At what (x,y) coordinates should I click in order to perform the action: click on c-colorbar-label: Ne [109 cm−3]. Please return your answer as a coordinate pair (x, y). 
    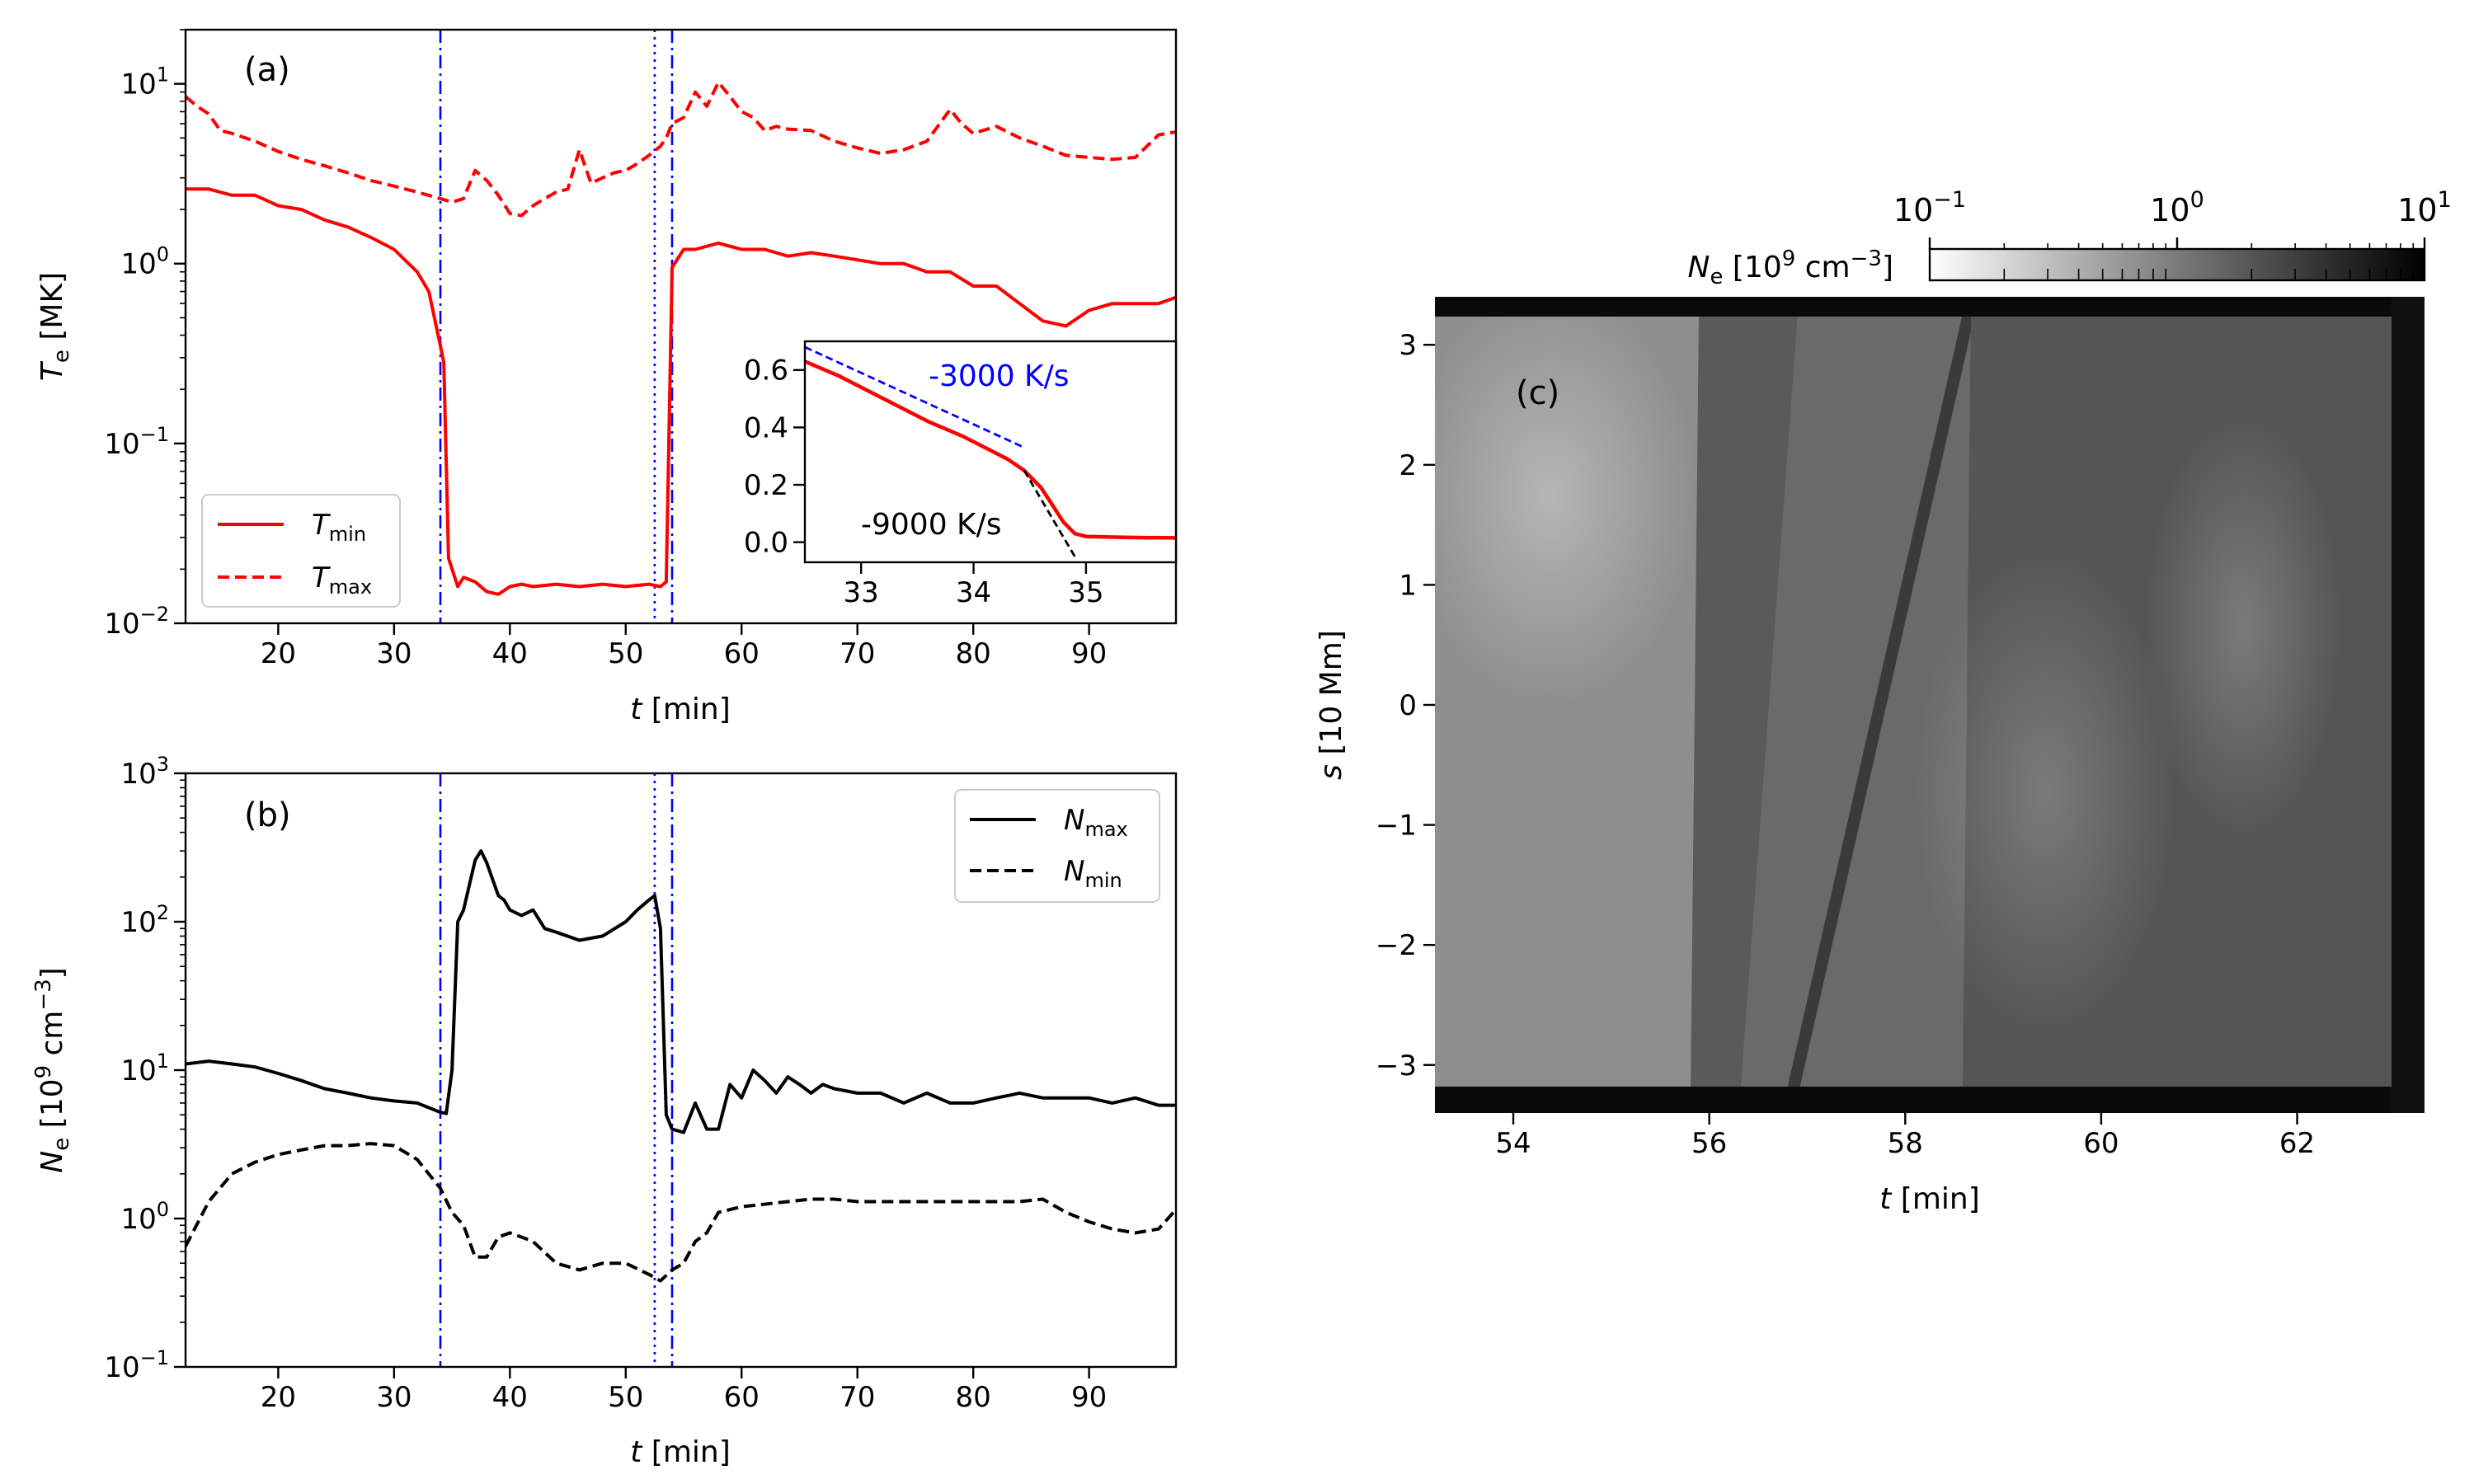
    Looking at the image, I should click on (1790, 268).